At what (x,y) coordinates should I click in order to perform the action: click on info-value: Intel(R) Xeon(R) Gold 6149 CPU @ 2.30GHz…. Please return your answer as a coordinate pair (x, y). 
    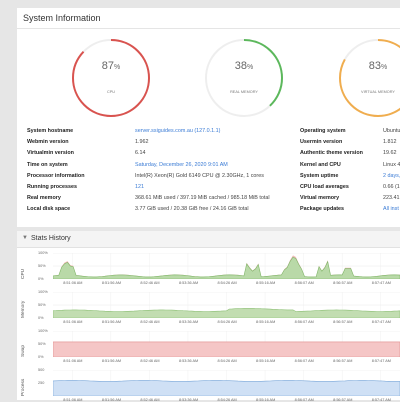
    Looking at the image, I should click on (199, 175).